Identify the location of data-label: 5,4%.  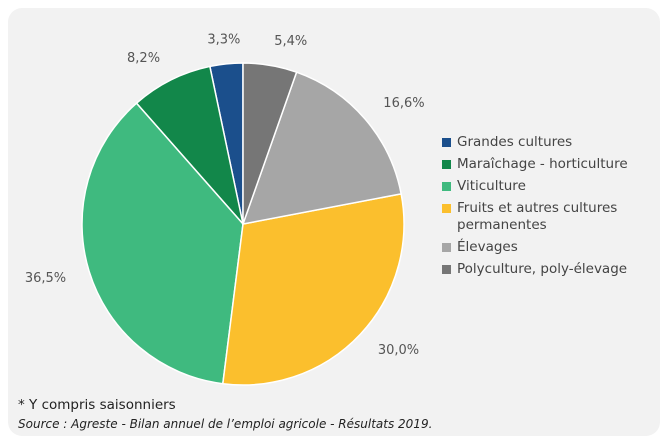
(290, 41).